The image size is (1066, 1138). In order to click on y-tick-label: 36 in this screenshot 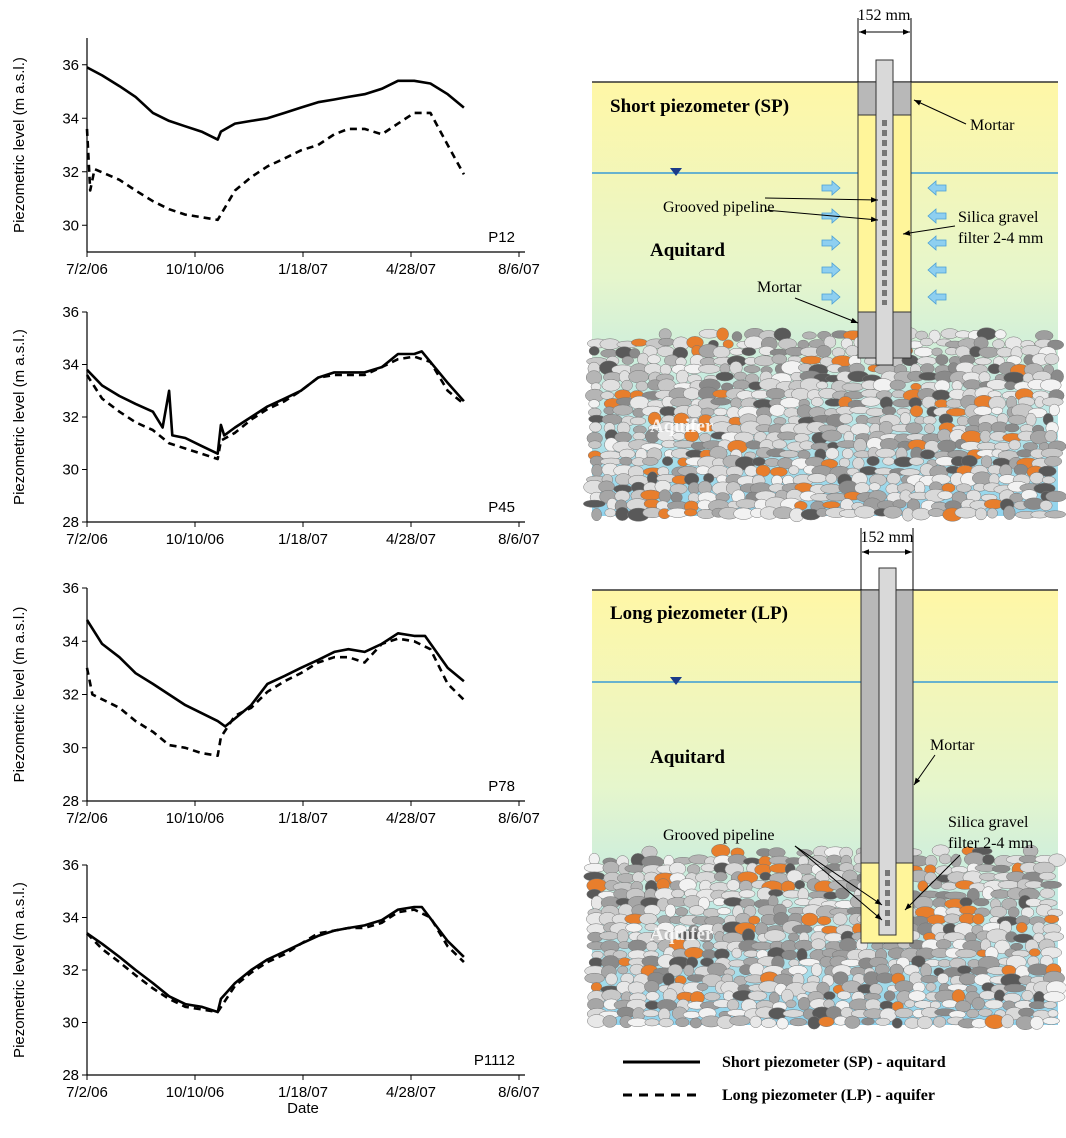, I will do `click(70, 312)`.